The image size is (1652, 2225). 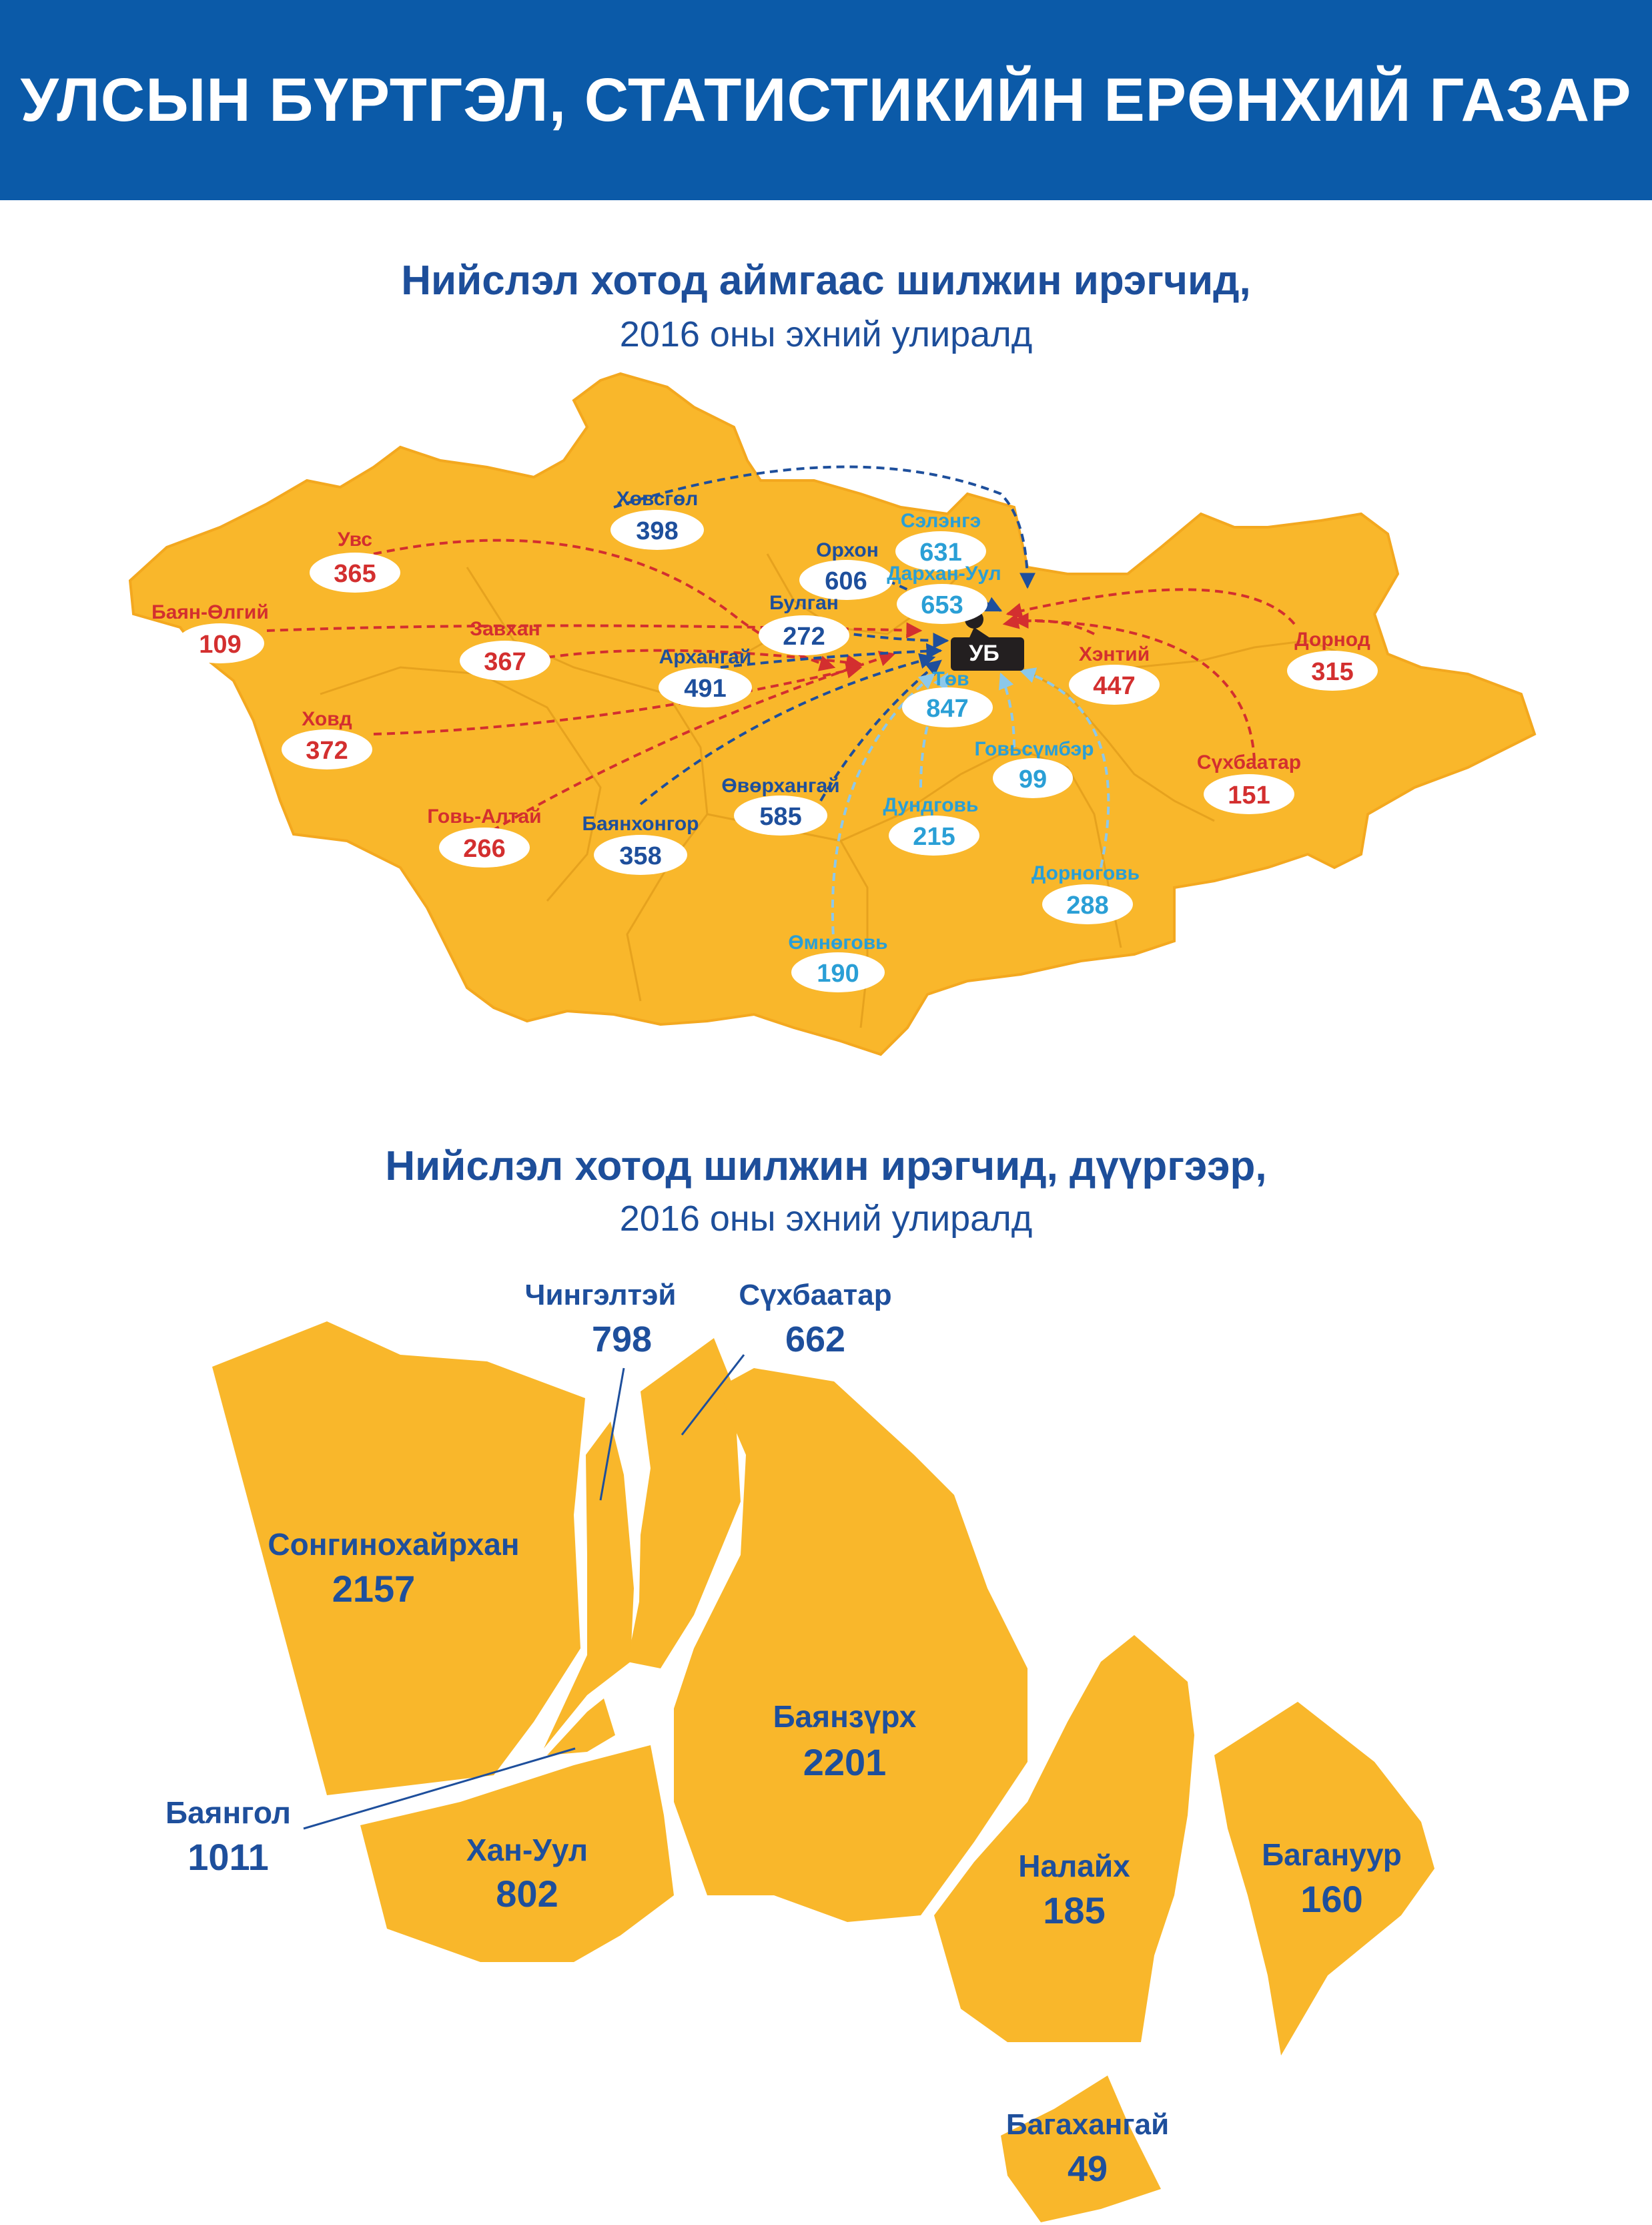 What do you see at coordinates (826, 1219) in the screenshot?
I see `map2-subtitle: 2016 оны эхний улиралд` at bounding box center [826, 1219].